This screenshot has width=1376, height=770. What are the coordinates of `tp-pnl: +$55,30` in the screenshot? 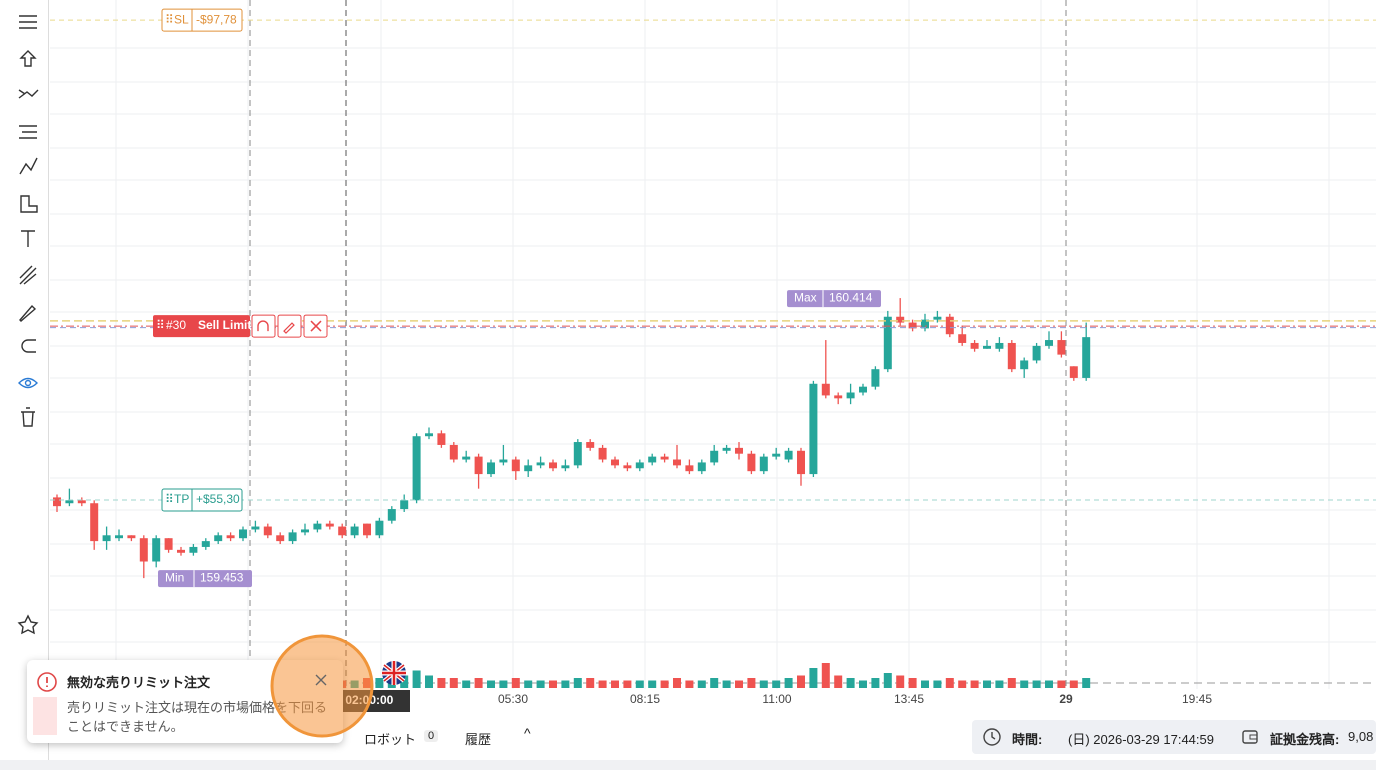 It's located at (218, 499).